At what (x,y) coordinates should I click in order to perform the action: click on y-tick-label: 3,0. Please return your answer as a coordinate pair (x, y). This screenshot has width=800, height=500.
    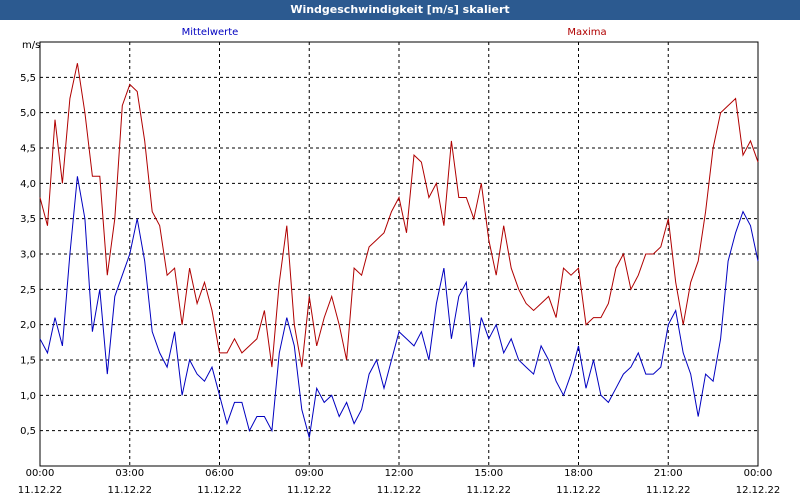
    Looking at the image, I should click on (28, 255).